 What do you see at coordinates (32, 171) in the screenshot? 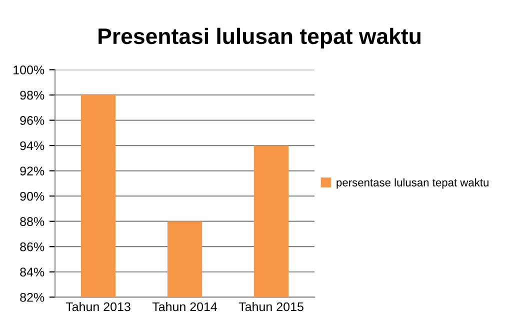
I see `y-tick-label: 92%` at bounding box center [32, 171].